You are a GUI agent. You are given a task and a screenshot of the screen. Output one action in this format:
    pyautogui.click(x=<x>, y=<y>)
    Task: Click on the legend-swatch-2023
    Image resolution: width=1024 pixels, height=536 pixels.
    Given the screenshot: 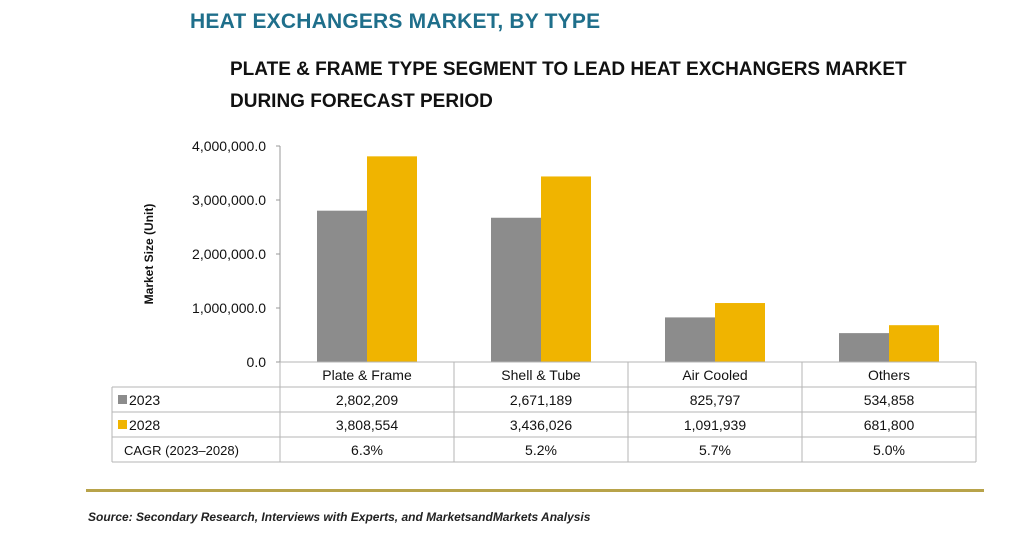 What is the action you would take?
    pyautogui.click(x=122, y=399)
    